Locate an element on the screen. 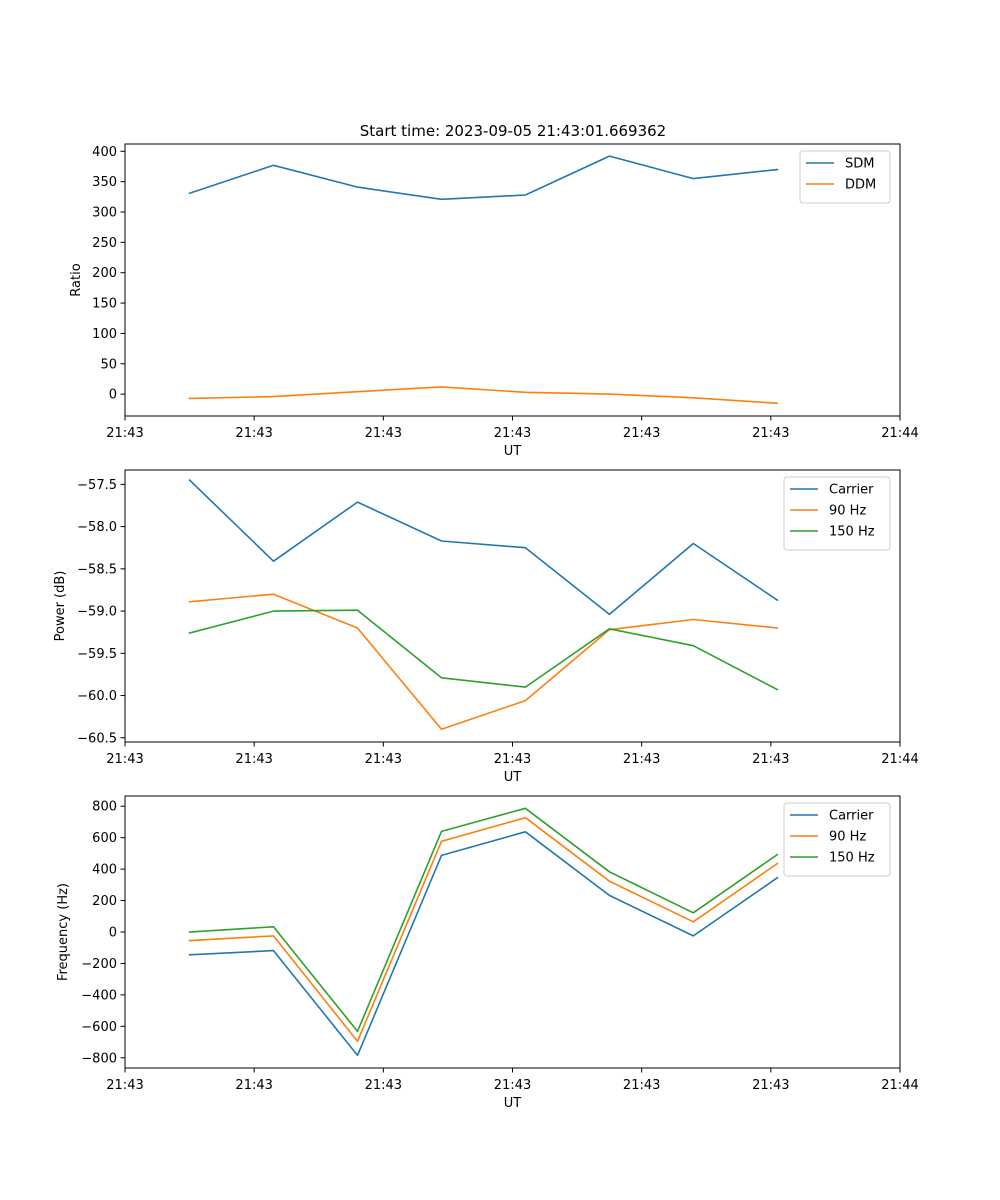 The height and width of the screenshot is (1200, 1000). y-axis-label: Power (dB) is located at coordinates (60, 606).